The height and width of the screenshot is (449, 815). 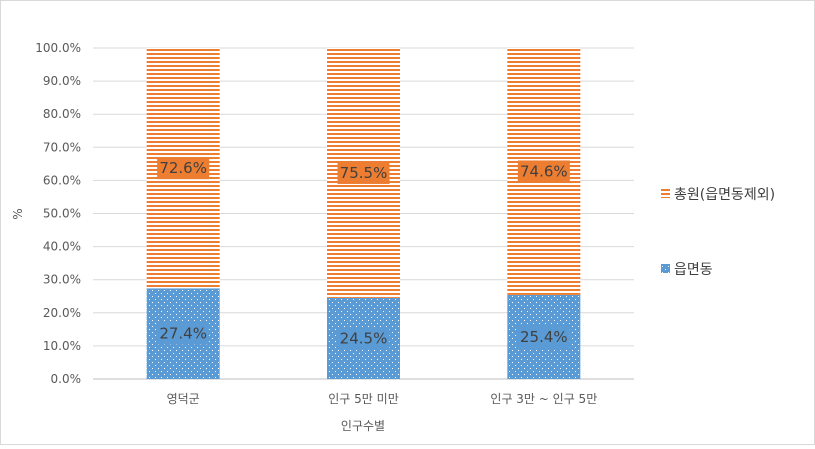 I want to click on legend-label: 읍면동, so click(x=693, y=270).